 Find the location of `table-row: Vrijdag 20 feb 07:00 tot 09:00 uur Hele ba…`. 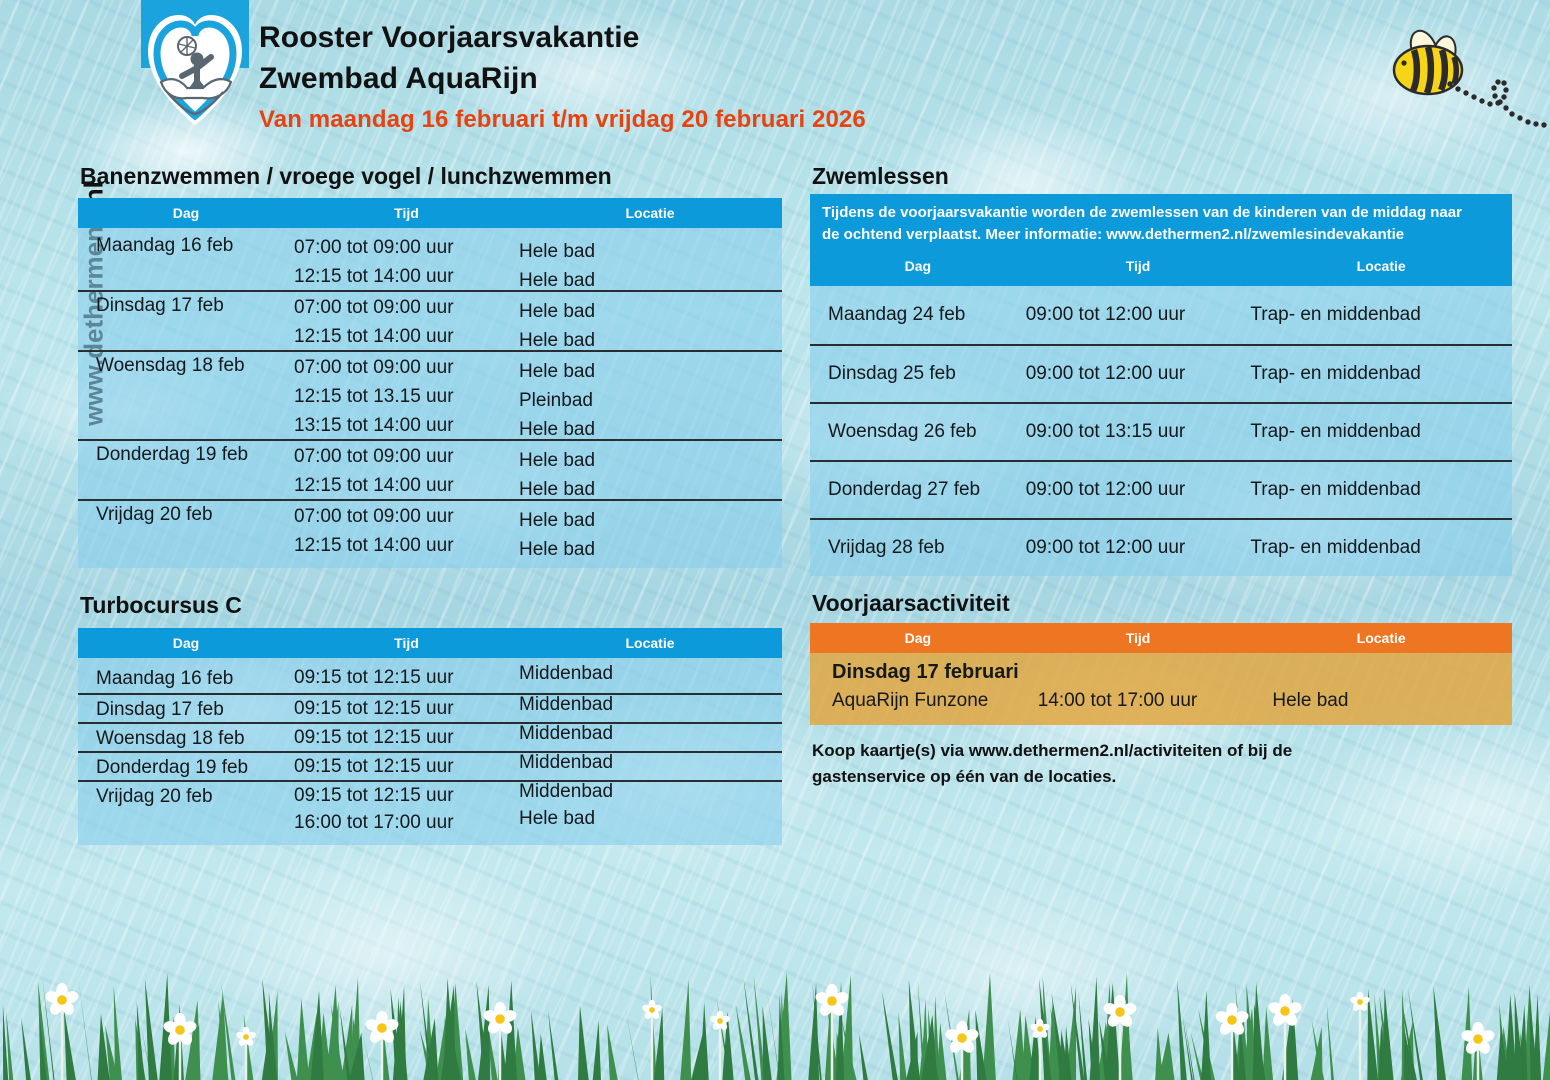

table-row: Vrijdag 20 feb 07:00 tot 09:00 uur Hele ba… is located at coordinates (430, 514).